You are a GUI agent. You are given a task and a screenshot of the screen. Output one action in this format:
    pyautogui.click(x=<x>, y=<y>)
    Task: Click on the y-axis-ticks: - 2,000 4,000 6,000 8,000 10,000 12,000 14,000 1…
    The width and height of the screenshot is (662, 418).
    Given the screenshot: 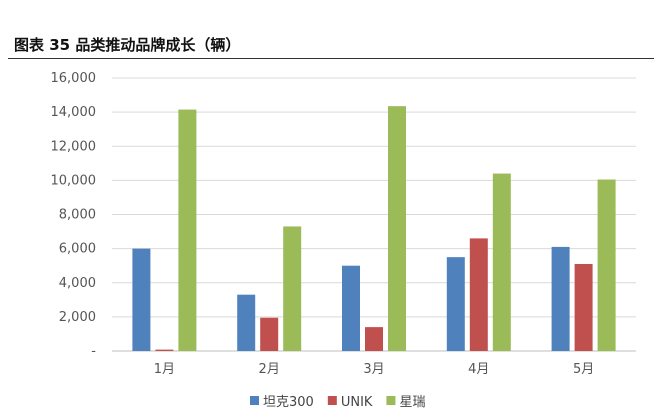 What is the action you would take?
    pyautogui.click(x=74, y=215)
    